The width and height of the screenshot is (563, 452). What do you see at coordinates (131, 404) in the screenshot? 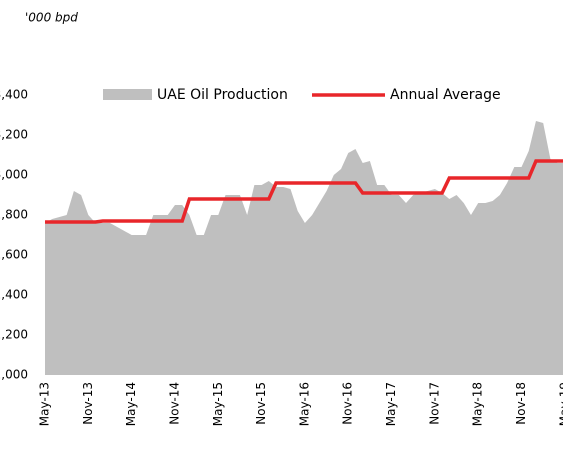
I see `x-tick-label: May-14` at bounding box center [131, 404].